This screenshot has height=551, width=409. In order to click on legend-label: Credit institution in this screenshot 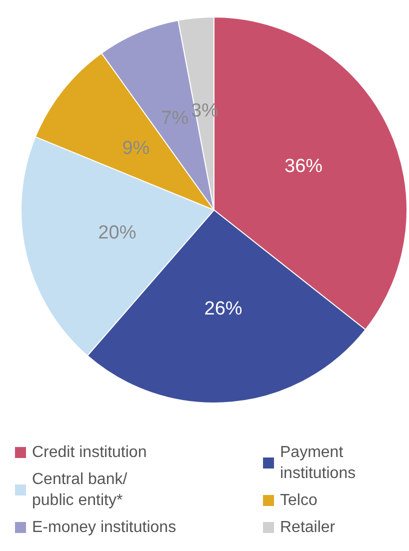, I will do `click(89, 452)`.